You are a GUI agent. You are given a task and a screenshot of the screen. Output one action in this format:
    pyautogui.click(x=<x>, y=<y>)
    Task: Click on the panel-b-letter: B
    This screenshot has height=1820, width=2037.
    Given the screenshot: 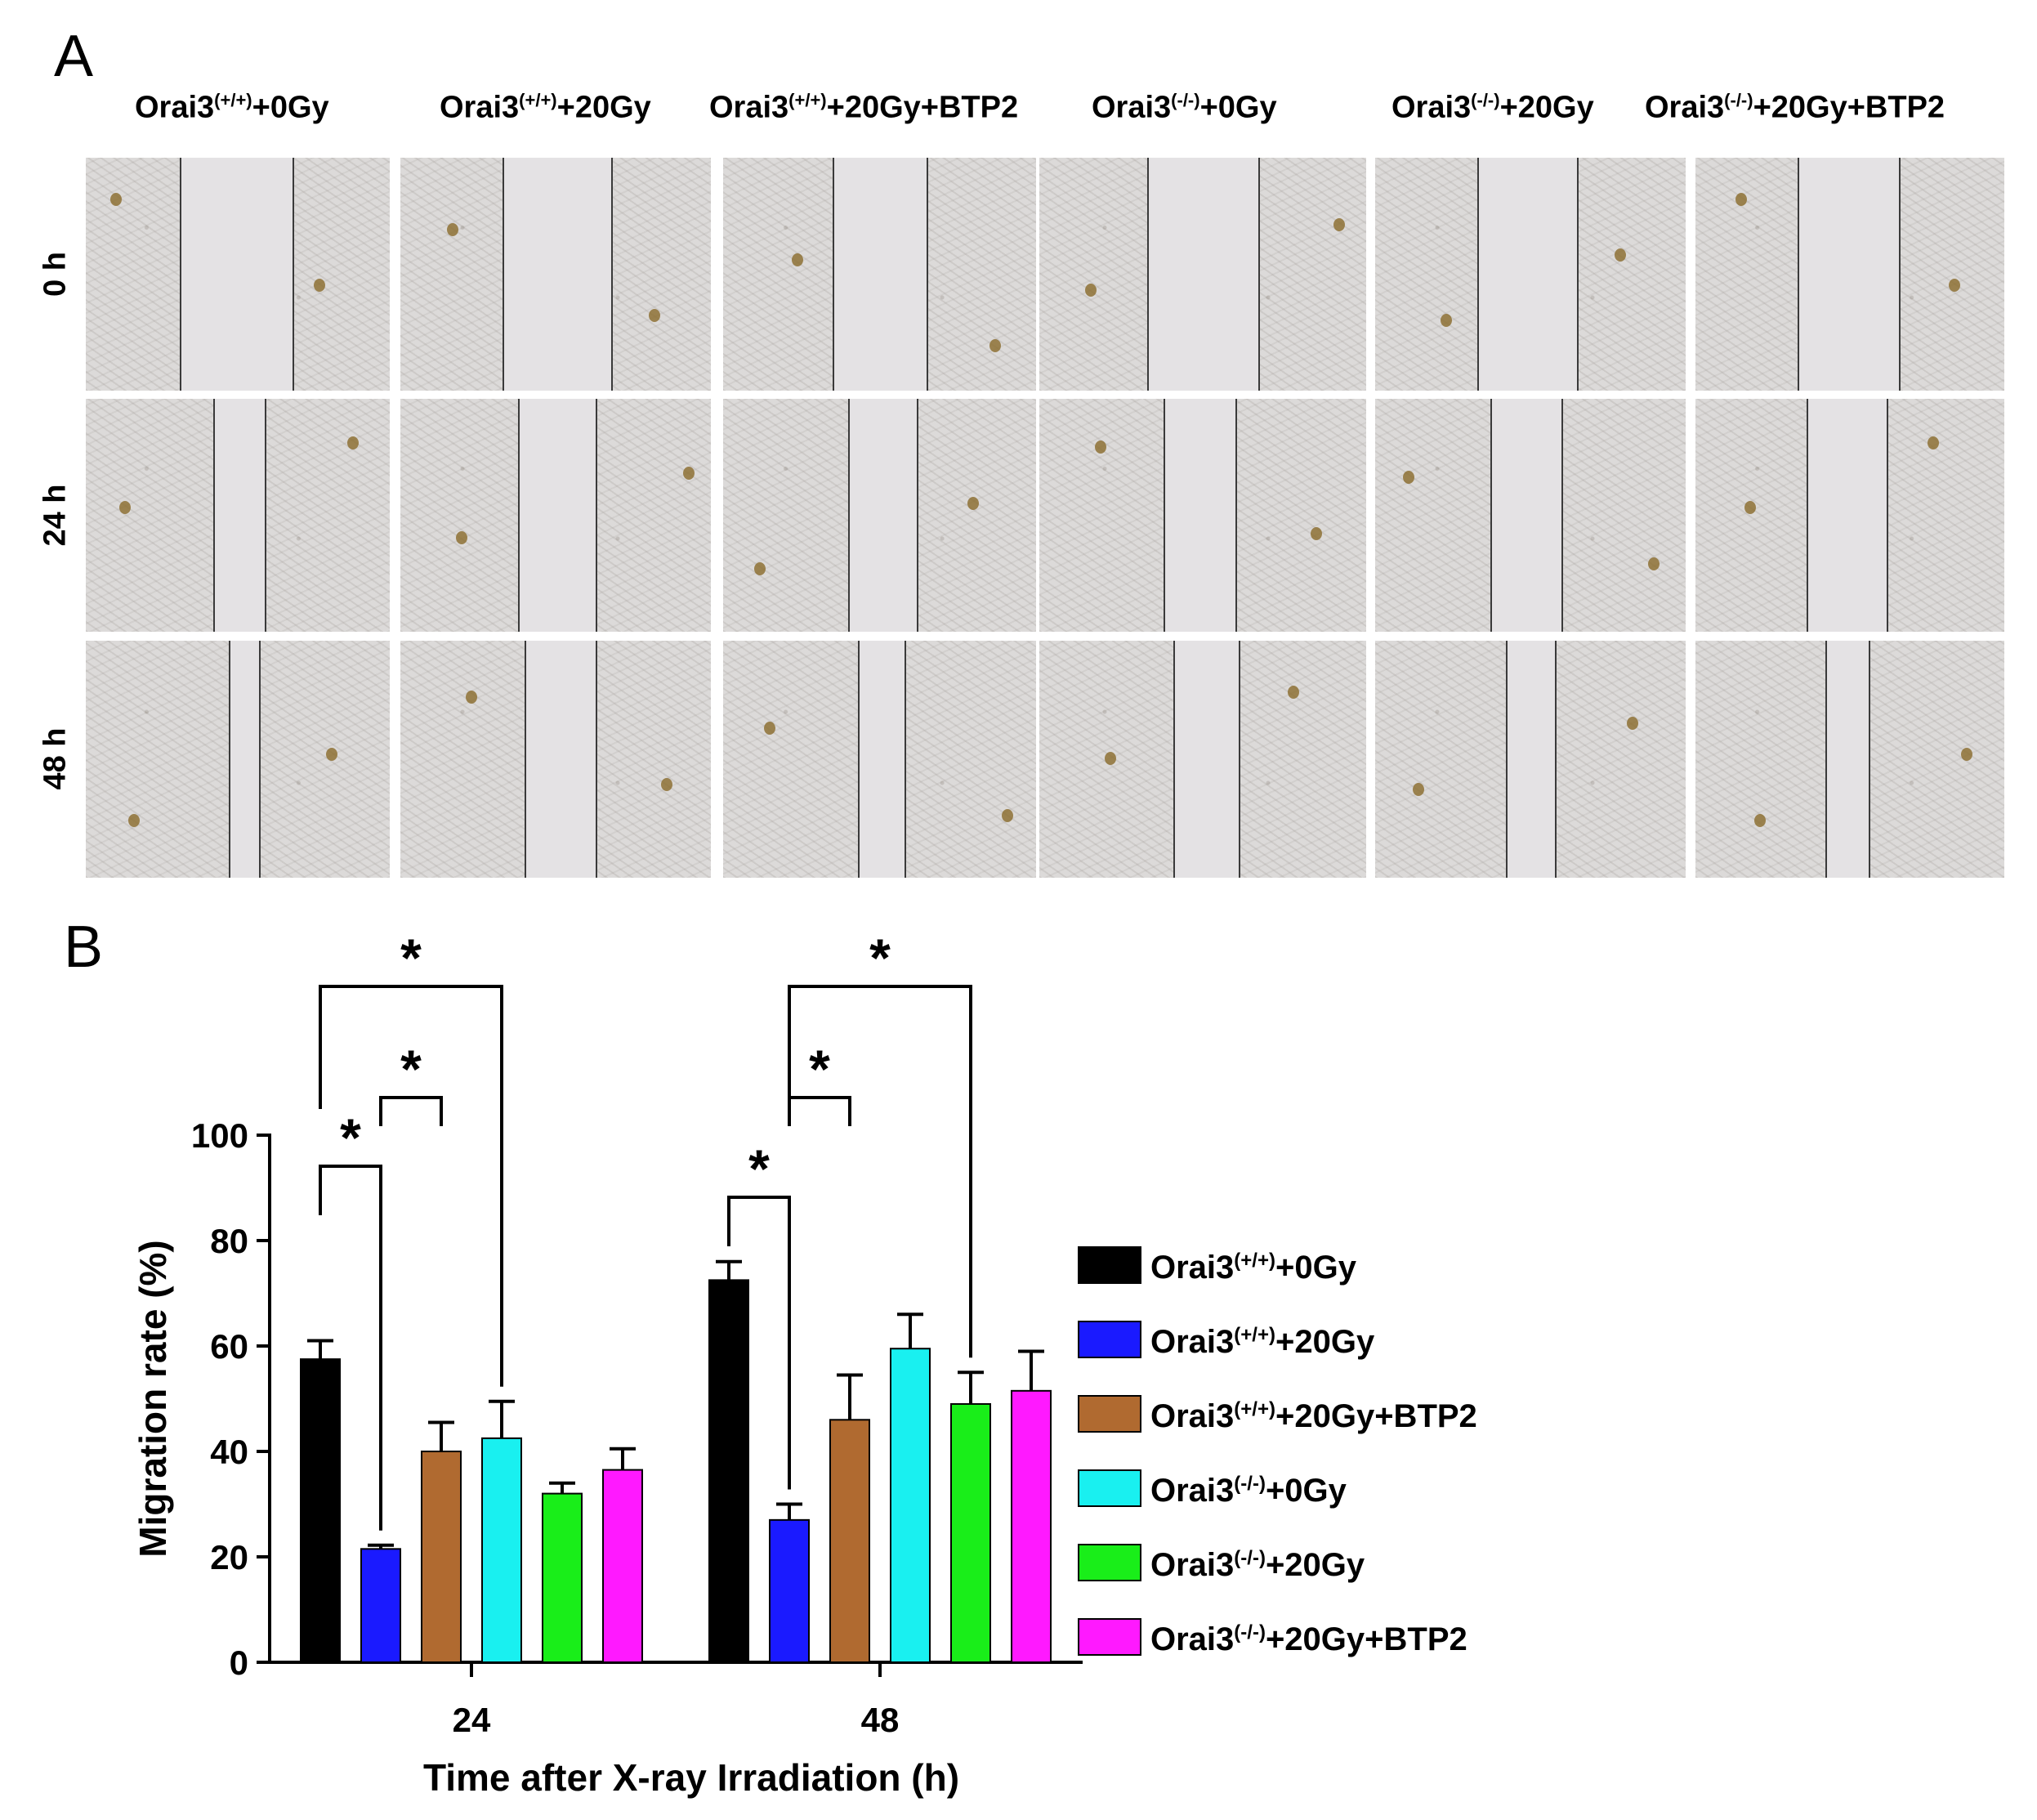 What is the action you would take?
    pyautogui.click(x=84, y=947)
    